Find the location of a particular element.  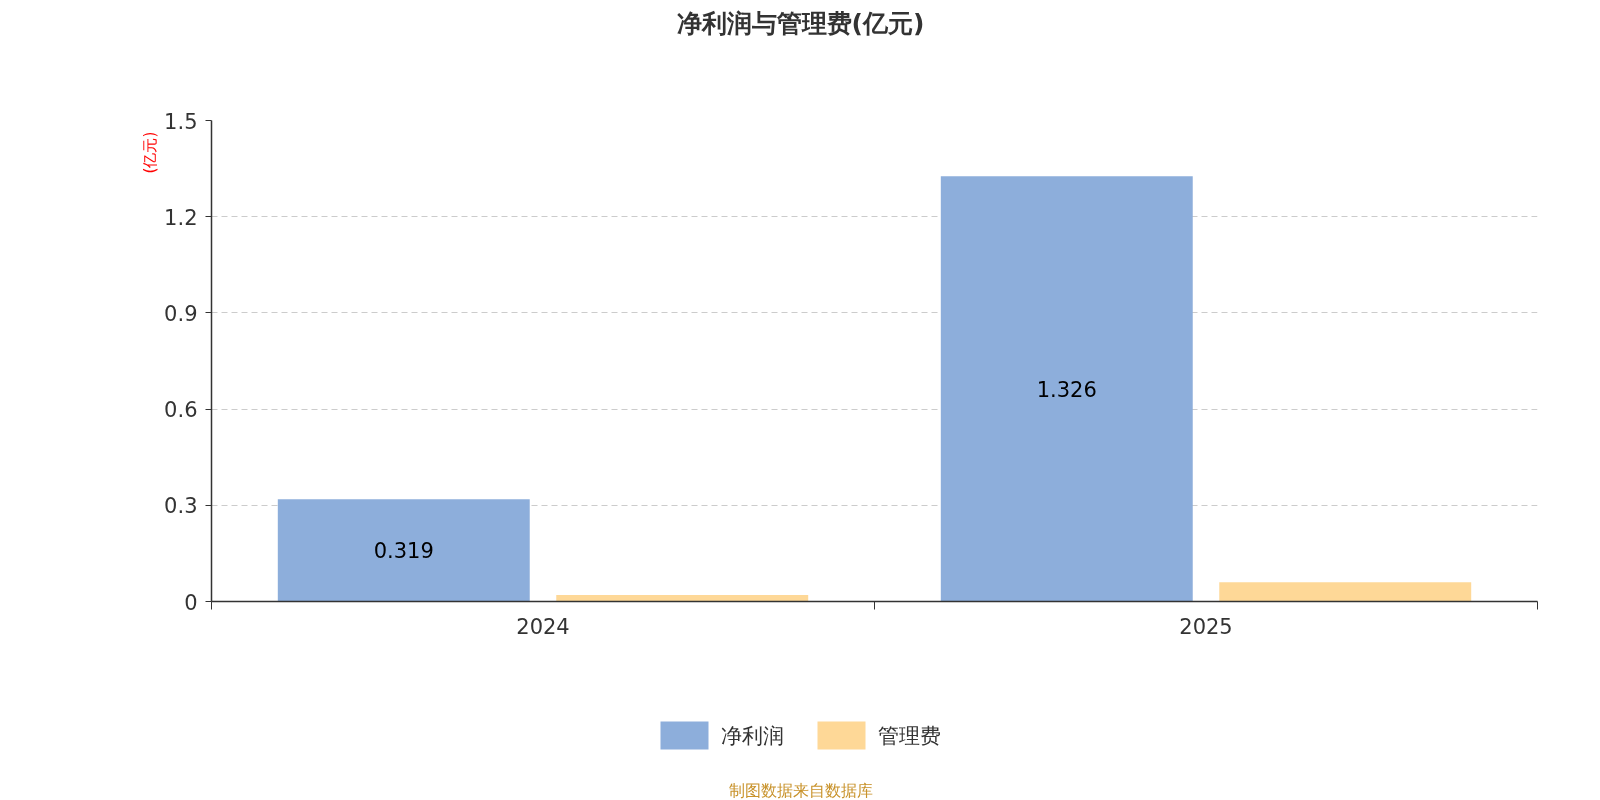

y-tick-label: 1.2 is located at coordinates (181, 217).